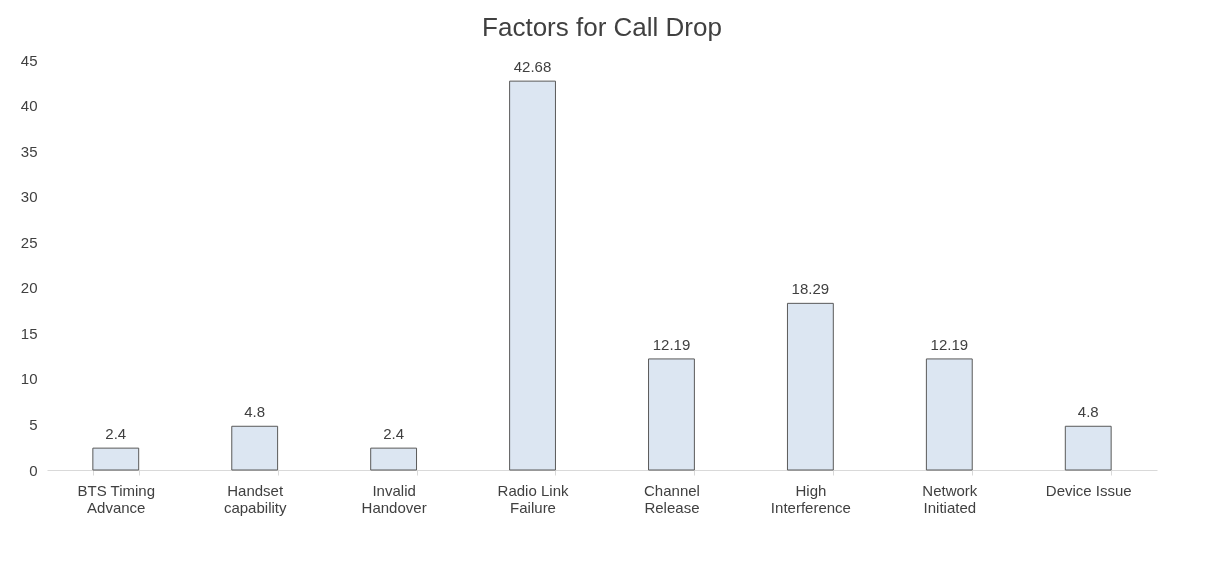 The height and width of the screenshot is (579, 1210). I want to click on x-tick-label: BTS Timing Advance, so click(116, 498).